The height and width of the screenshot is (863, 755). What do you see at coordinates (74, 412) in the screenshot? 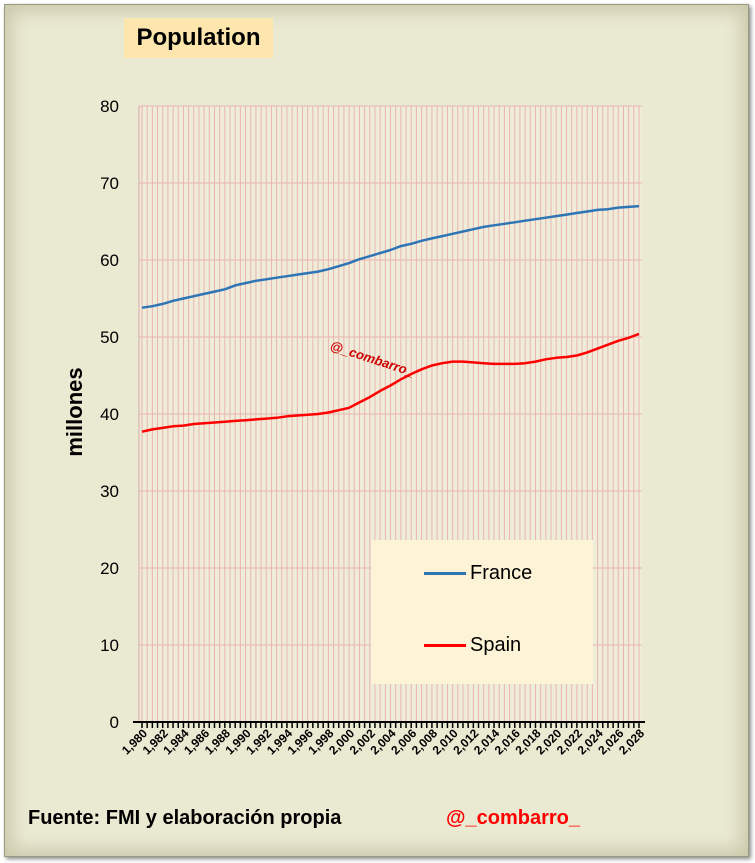
I see `y-axis-label: millones` at bounding box center [74, 412].